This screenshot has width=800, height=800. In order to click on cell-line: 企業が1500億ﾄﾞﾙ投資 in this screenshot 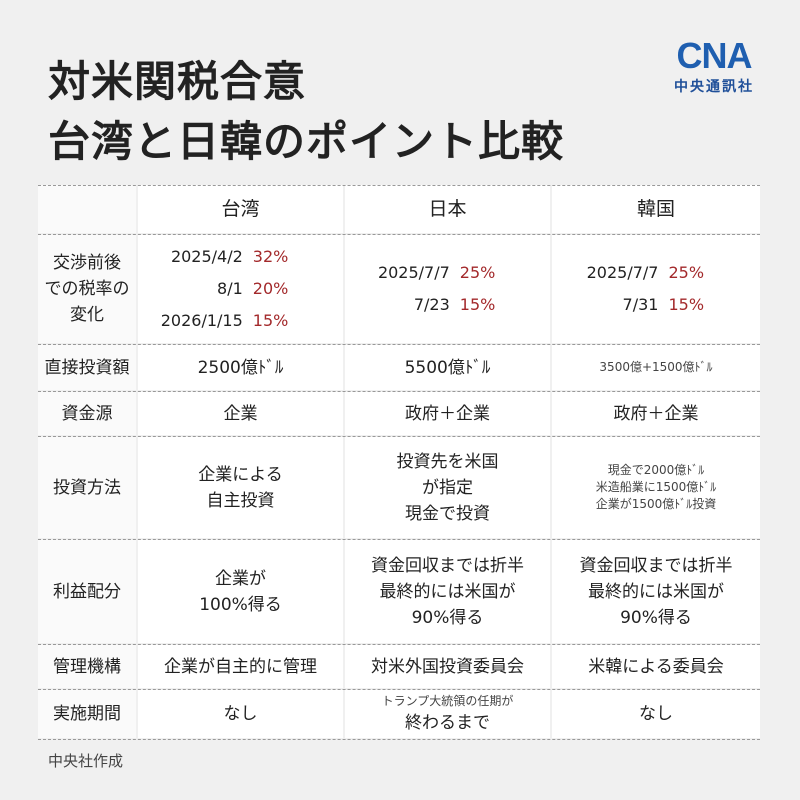, I will do `click(656, 504)`.